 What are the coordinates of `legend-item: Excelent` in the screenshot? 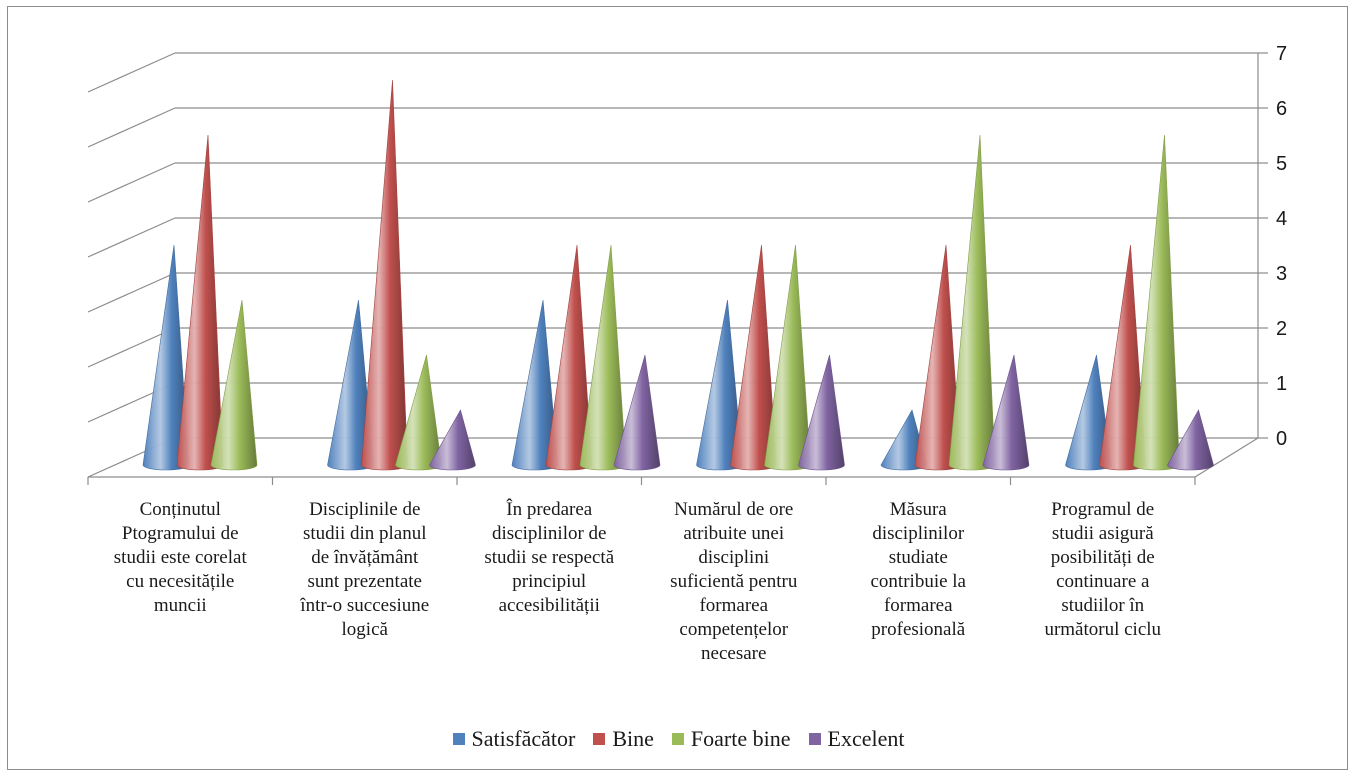 It's located at (856, 739).